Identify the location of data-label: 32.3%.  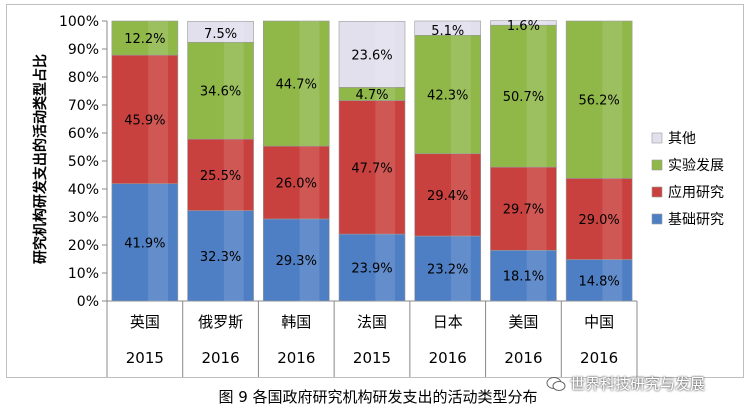
(220, 257).